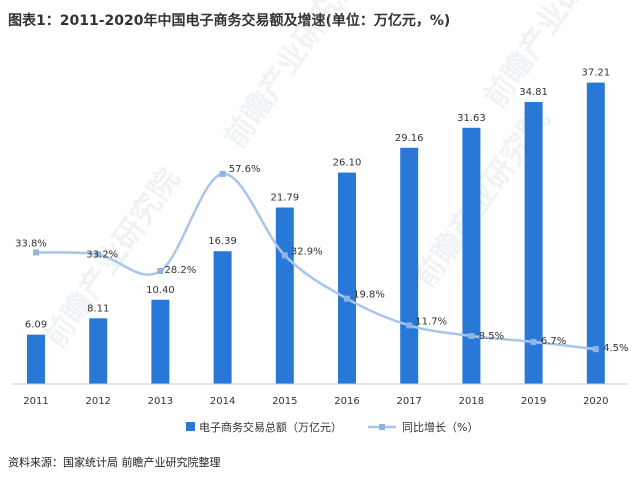  Describe the element at coordinates (533, 243) in the screenshot. I see `bar-2019` at that location.